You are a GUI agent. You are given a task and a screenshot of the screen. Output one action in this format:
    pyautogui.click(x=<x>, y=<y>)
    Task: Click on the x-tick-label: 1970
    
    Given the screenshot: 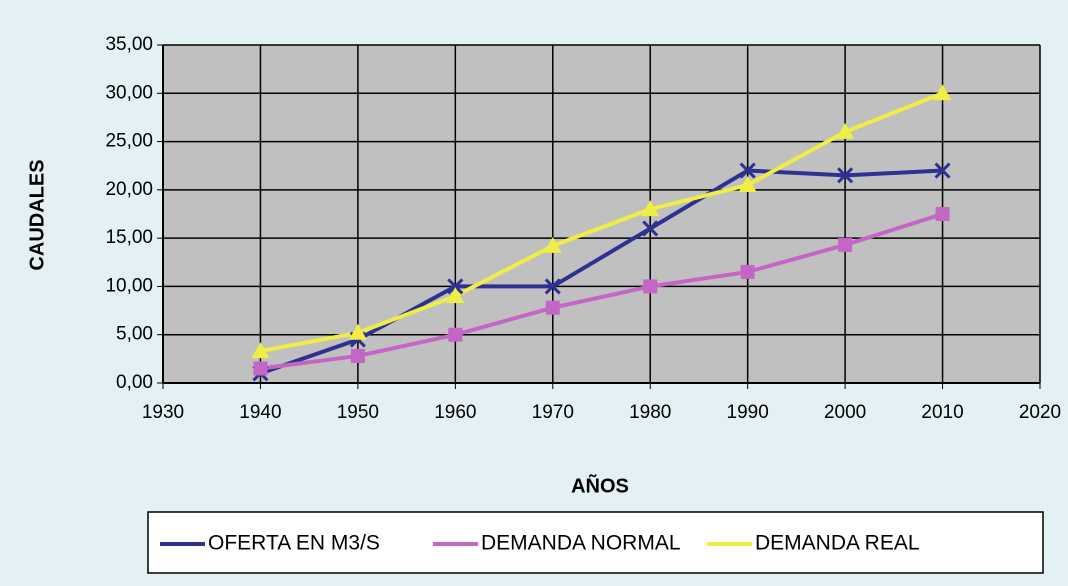 What is the action you would take?
    pyautogui.click(x=553, y=412)
    